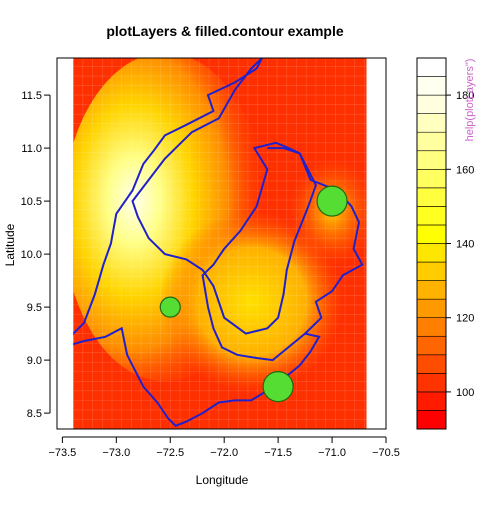 The image size is (504, 509). What do you see at coordinates (224, 31) in the screenshot?
I see `chart-title: plotLayers & filled.contour example` at bounding box center [224, 31].